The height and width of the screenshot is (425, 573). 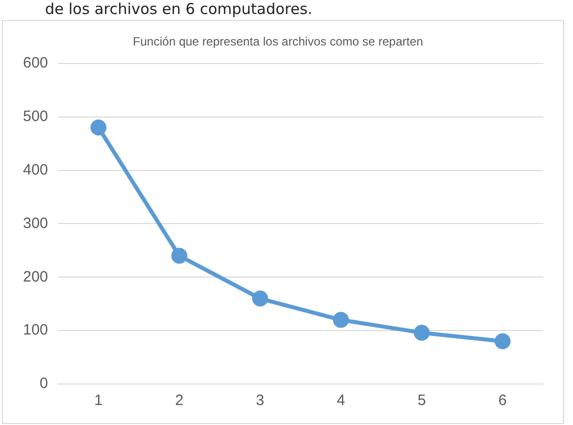 What do you see at coordinates (35, 169) in the screenshot?
I see `y-tick-label: 400` at bounding box center [35, 169].